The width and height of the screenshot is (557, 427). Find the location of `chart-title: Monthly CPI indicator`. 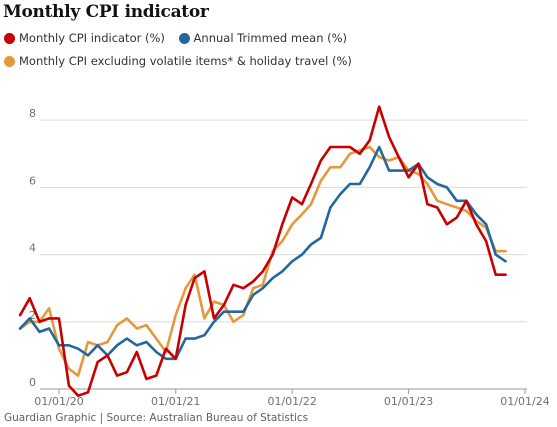

chart-title: Monthly CPI indicator is located at coordinates (106, 12).